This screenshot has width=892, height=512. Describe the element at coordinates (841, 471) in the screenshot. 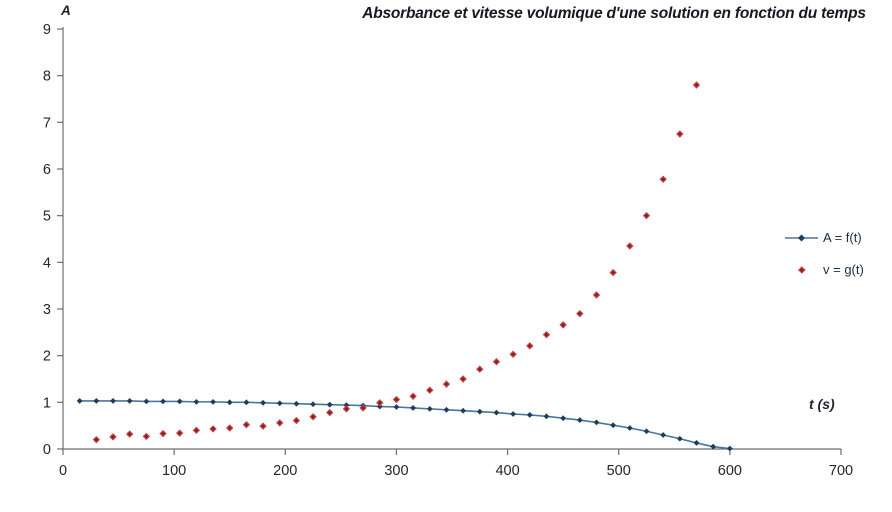

I see `x-tick-label: 700` at that location.